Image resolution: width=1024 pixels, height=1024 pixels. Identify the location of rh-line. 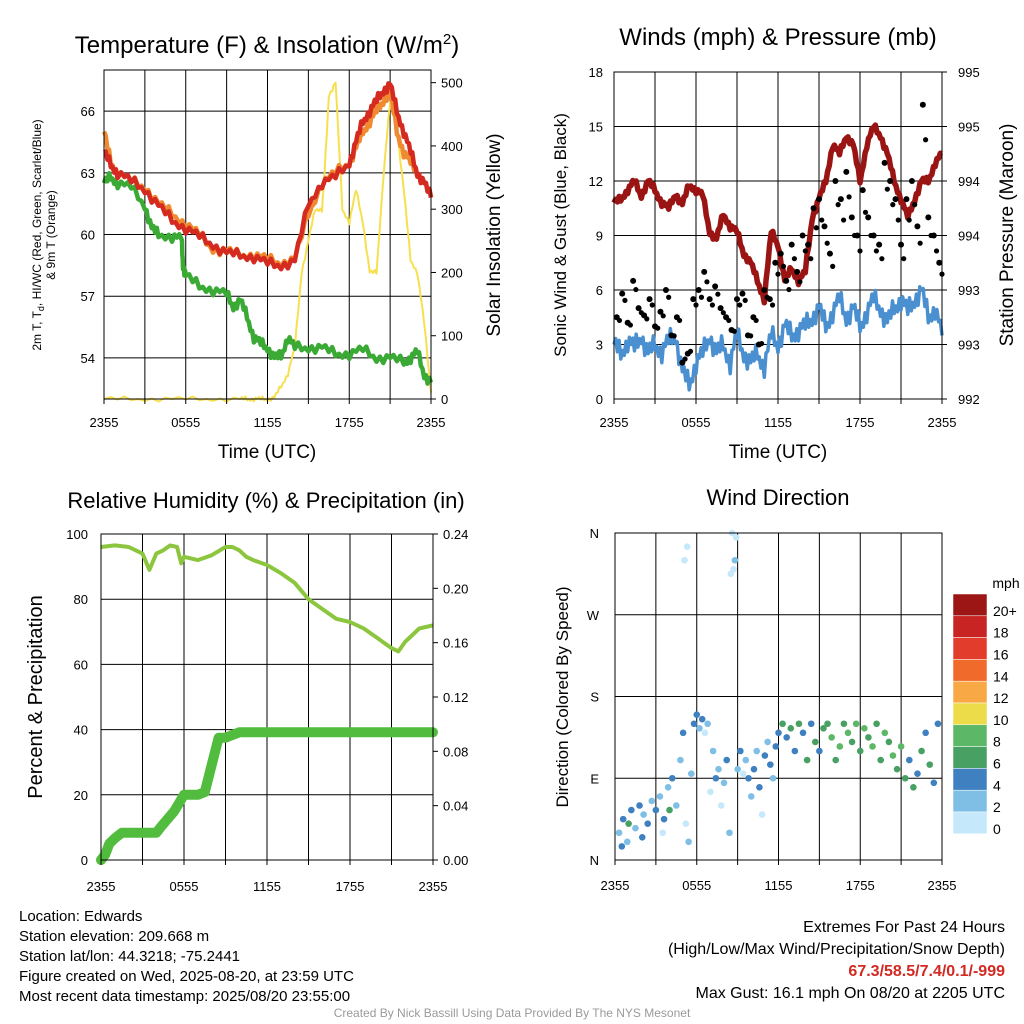
(267, 598).